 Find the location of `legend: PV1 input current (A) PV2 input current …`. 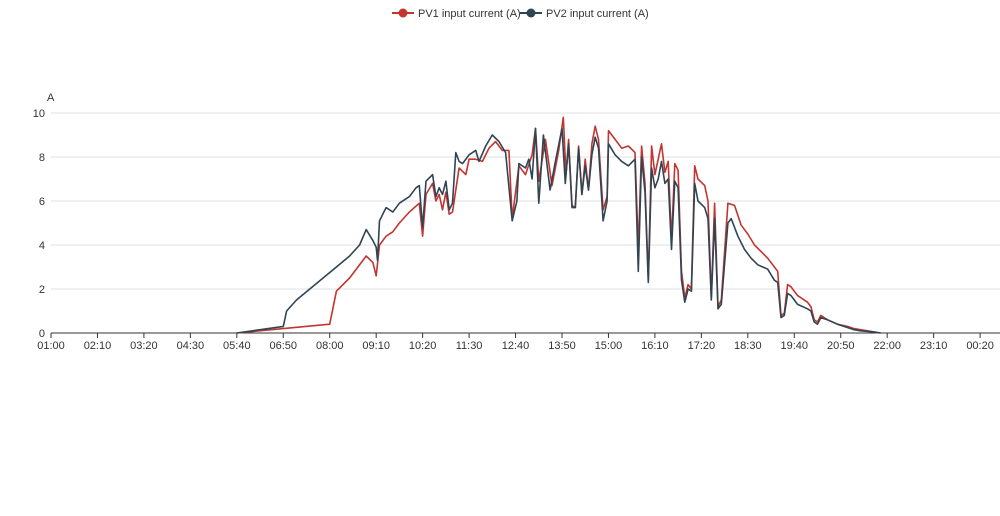

legend: PV1 input current (A) PV2 input current … is located at coordinates (520, 14).